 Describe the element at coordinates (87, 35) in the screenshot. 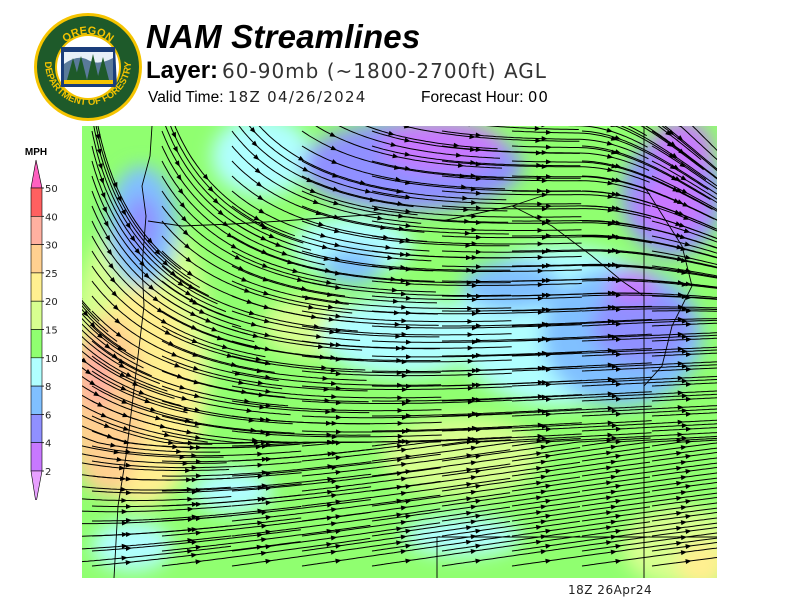

I see `logo-top-text: OREGON` at that location.